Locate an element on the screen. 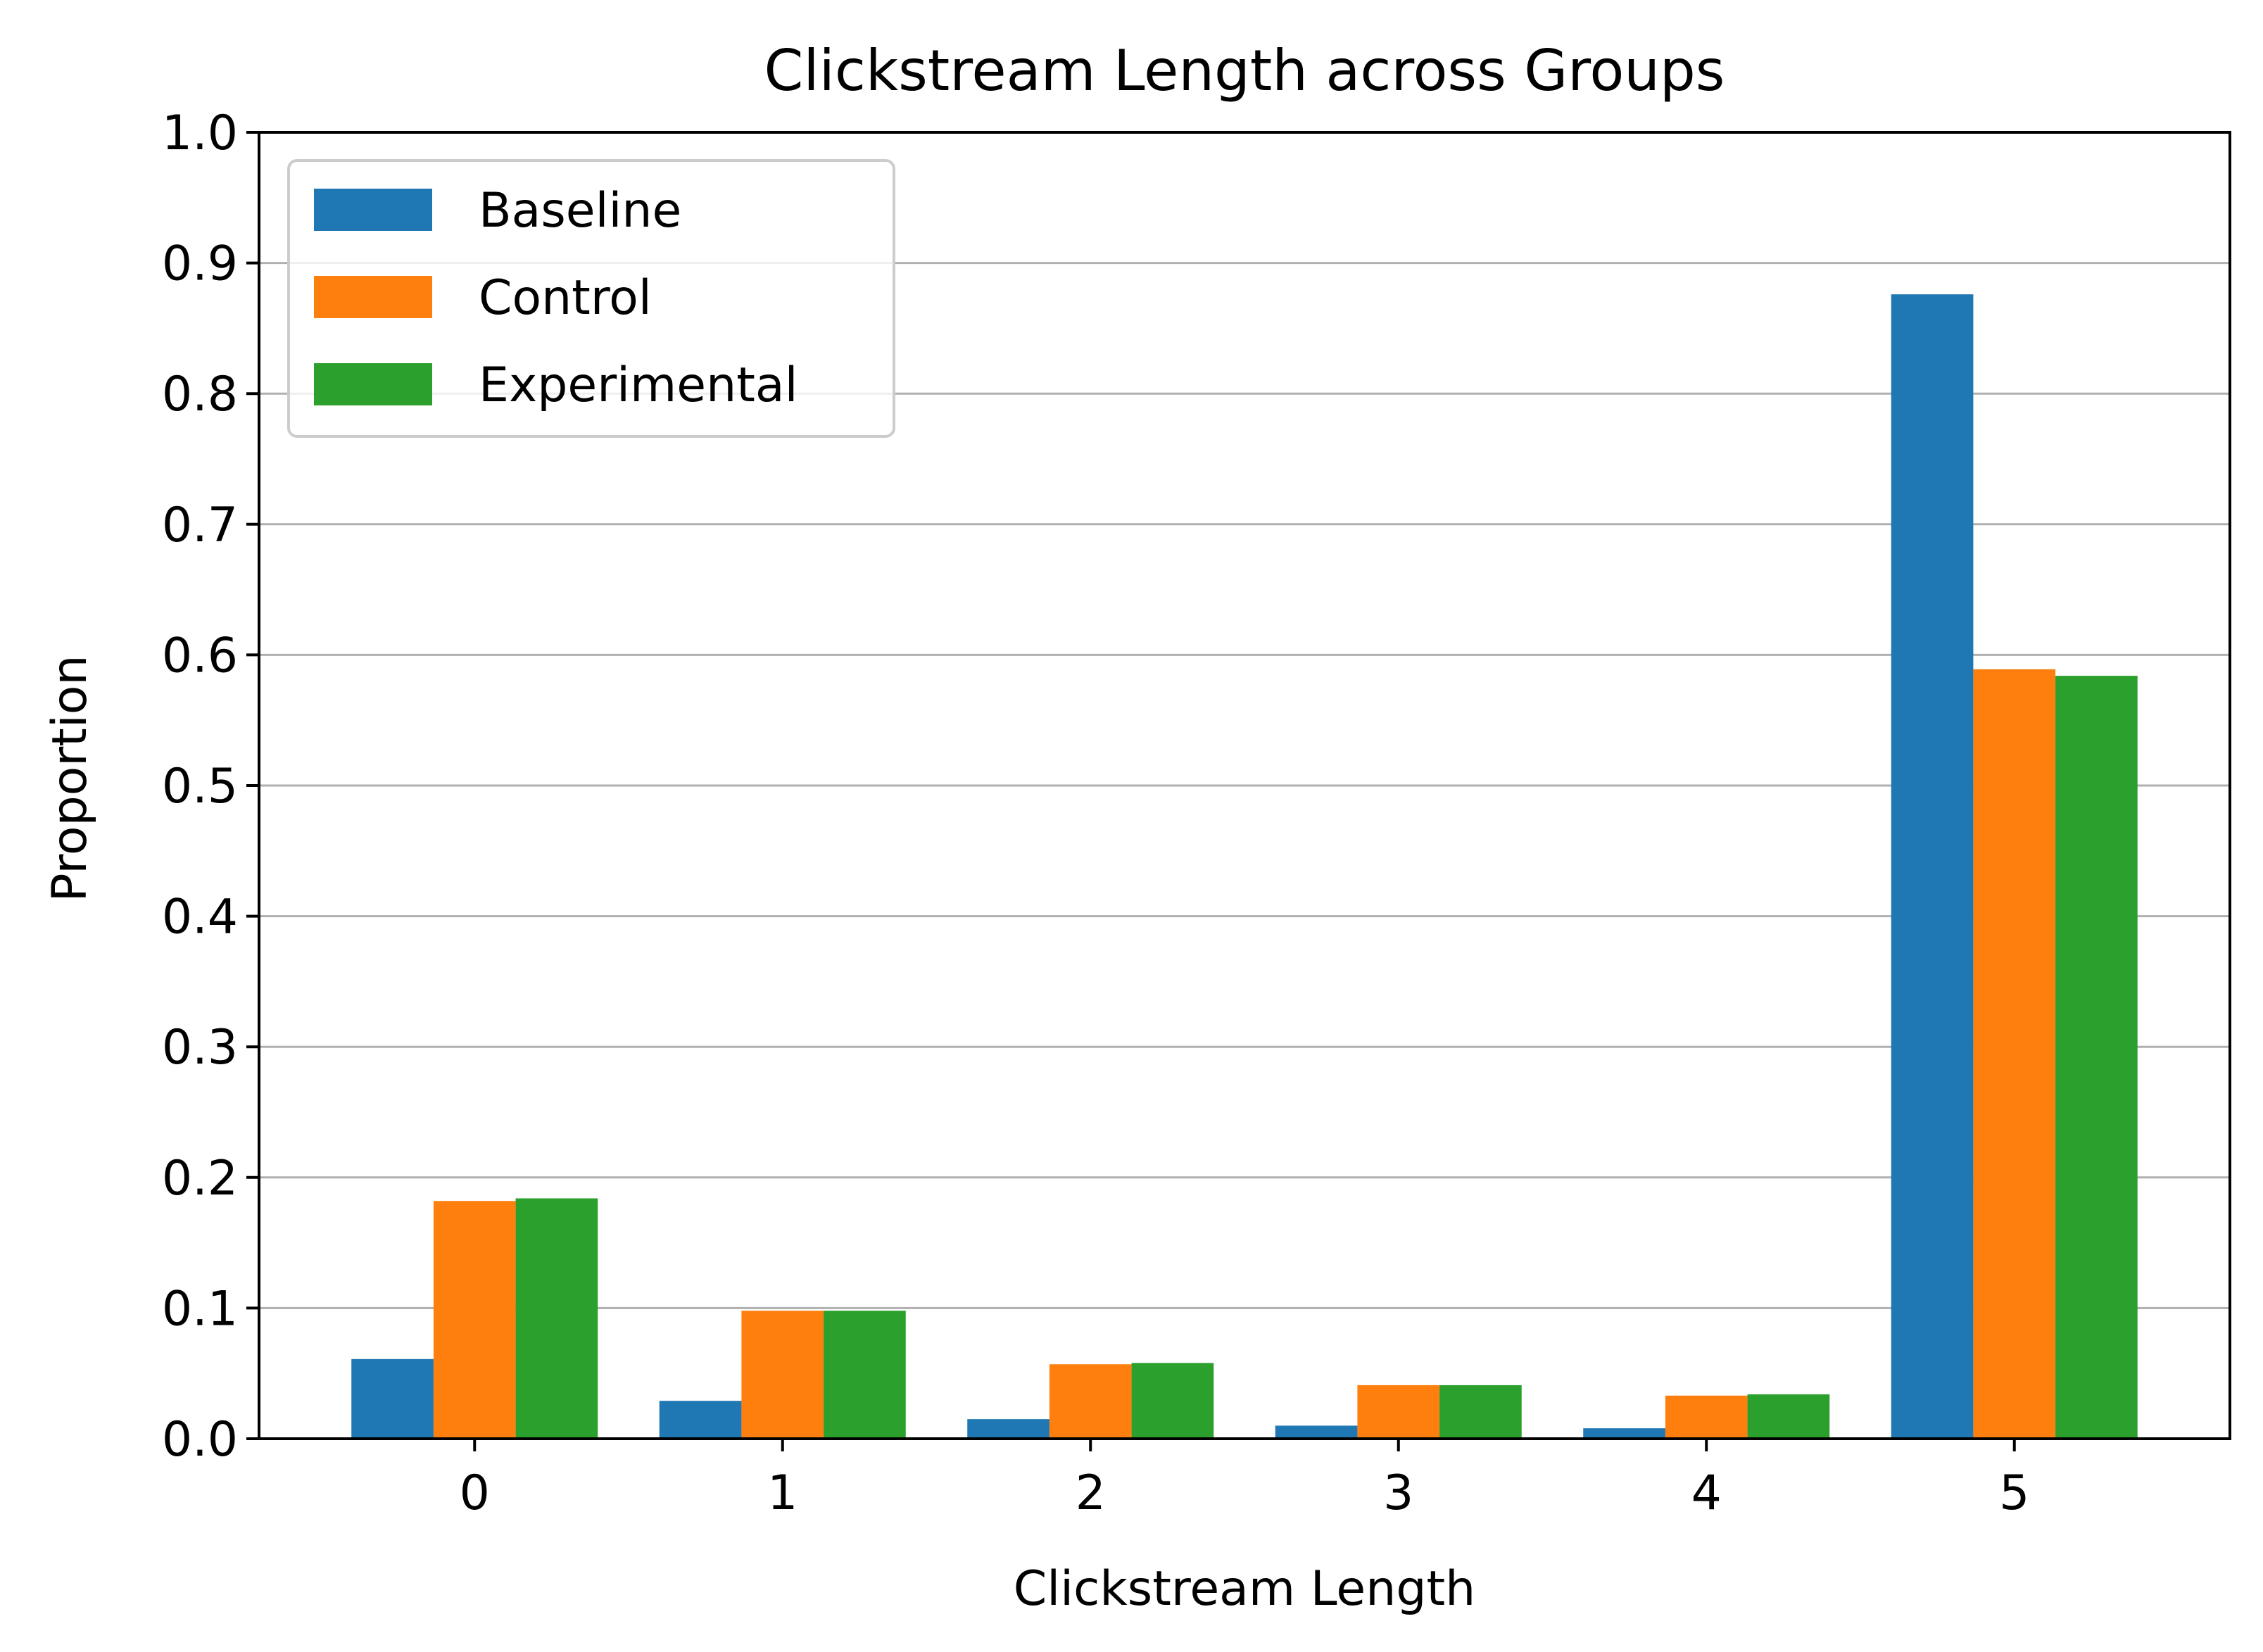  y-tick-label: 0.2 is located at coordinates (200, 1178).